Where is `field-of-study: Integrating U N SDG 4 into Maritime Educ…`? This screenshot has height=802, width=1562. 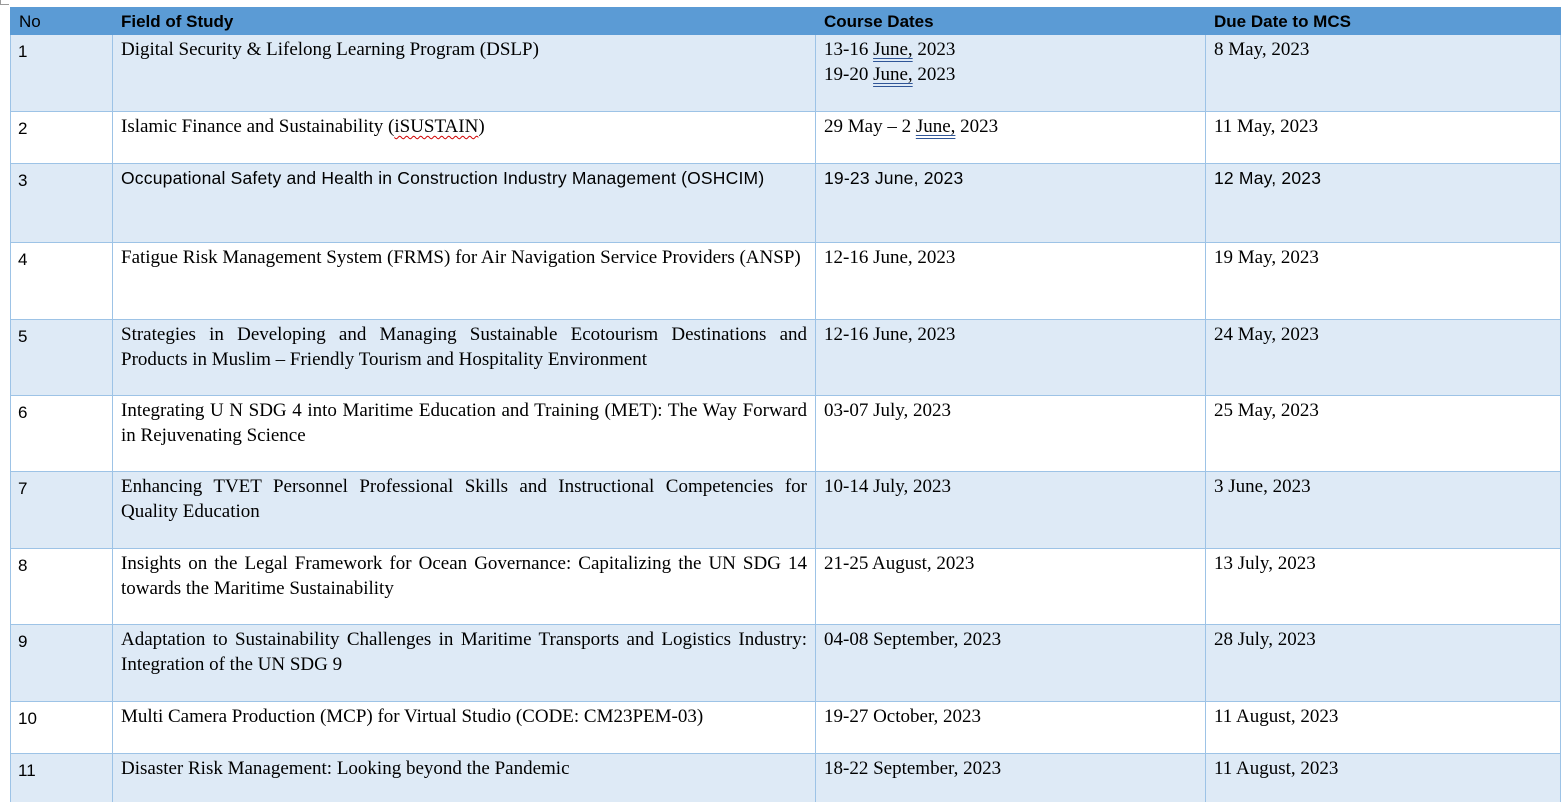 field-of-study: Integrating U N SDG 4 into Maritime Educ… is located at coordinates (464, 433).